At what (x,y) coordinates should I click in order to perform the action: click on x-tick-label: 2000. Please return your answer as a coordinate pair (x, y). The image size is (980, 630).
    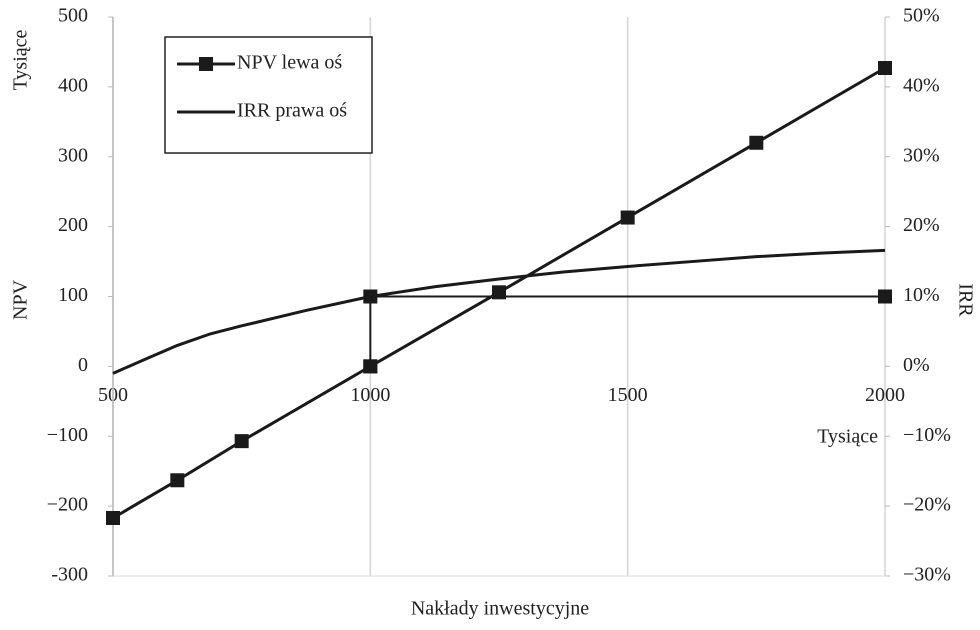
    Looking at the image, I should click on (885, 395).